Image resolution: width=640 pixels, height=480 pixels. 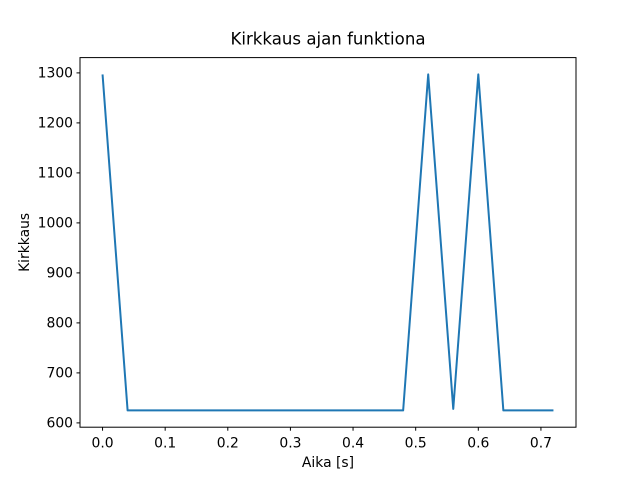 I want to click on x-tick-label: 0.0, so click(x=102, y=444).